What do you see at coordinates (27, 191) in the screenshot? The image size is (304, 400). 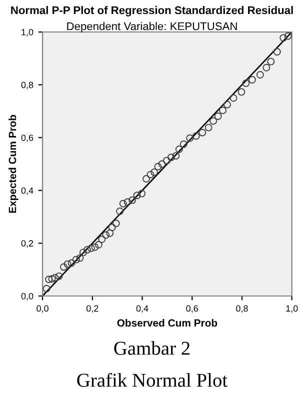 I see `y-tick-label: 0,4` at bounding box center [27, 191].